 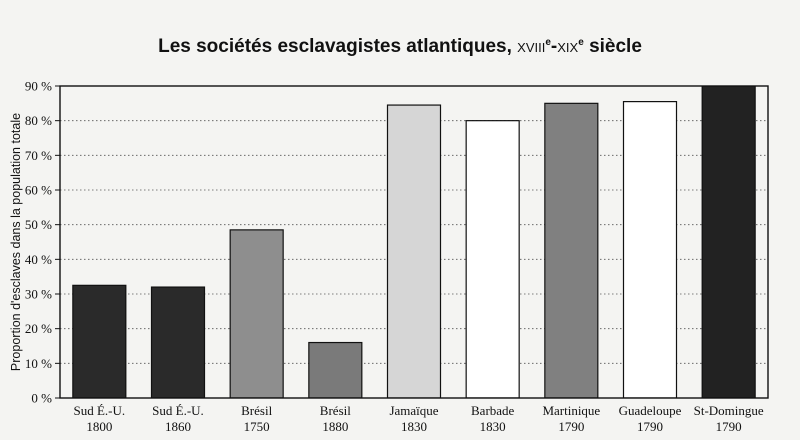 I want to click on x-category-label: Barbade, so click(x=493, y=410).